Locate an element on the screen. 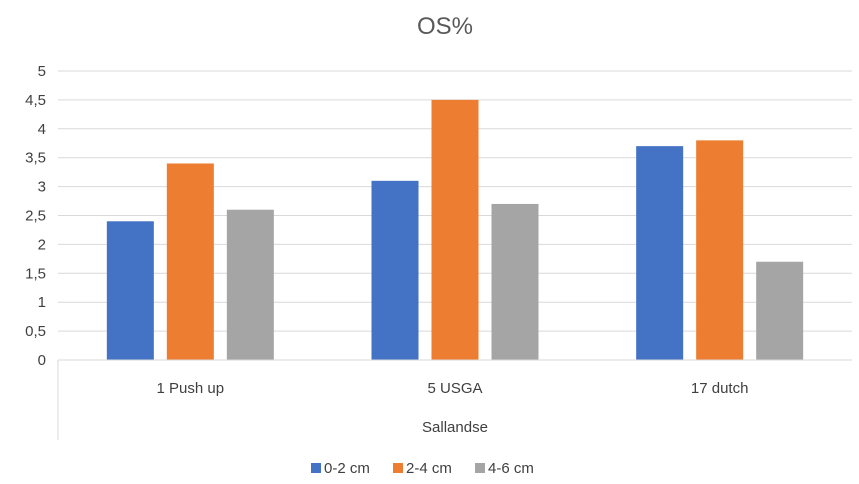 The height and width of the screenshot is (484, 859). legend-label: 0-2 cm is located at coordinates (347, 468).